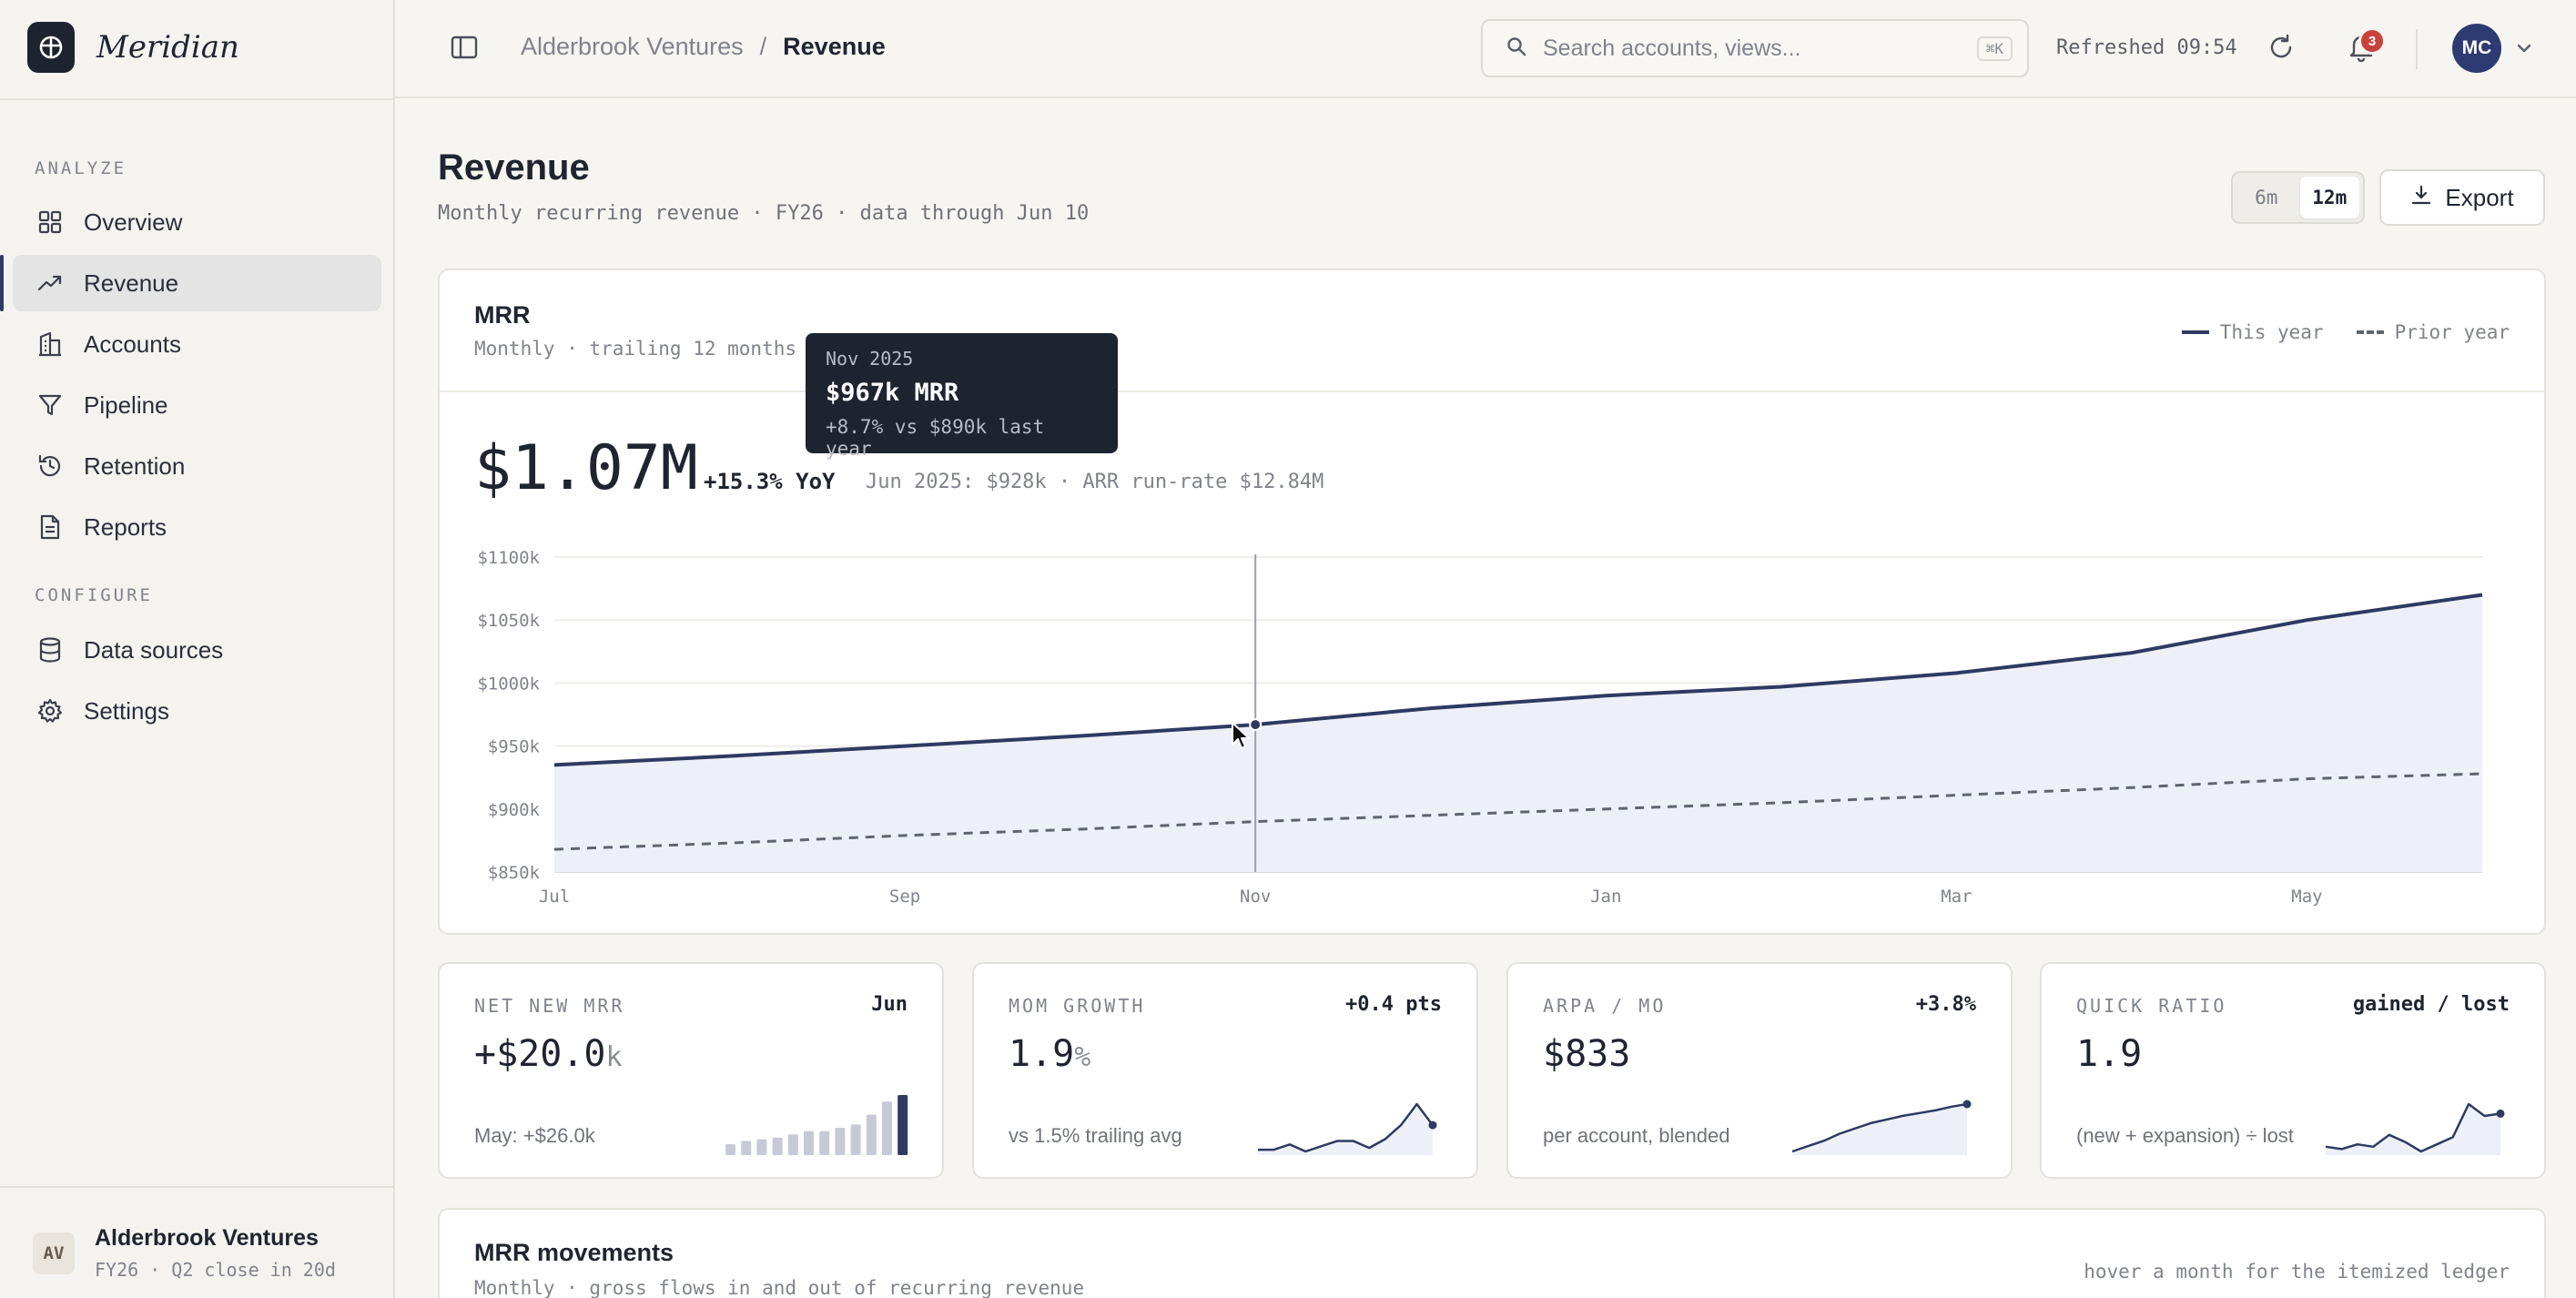 The width and height of the screenshot is (2576, 1298). Describe the element at coordinates (554, 897) in the screenshot. I see `x-tick-label: Jul` at that location.